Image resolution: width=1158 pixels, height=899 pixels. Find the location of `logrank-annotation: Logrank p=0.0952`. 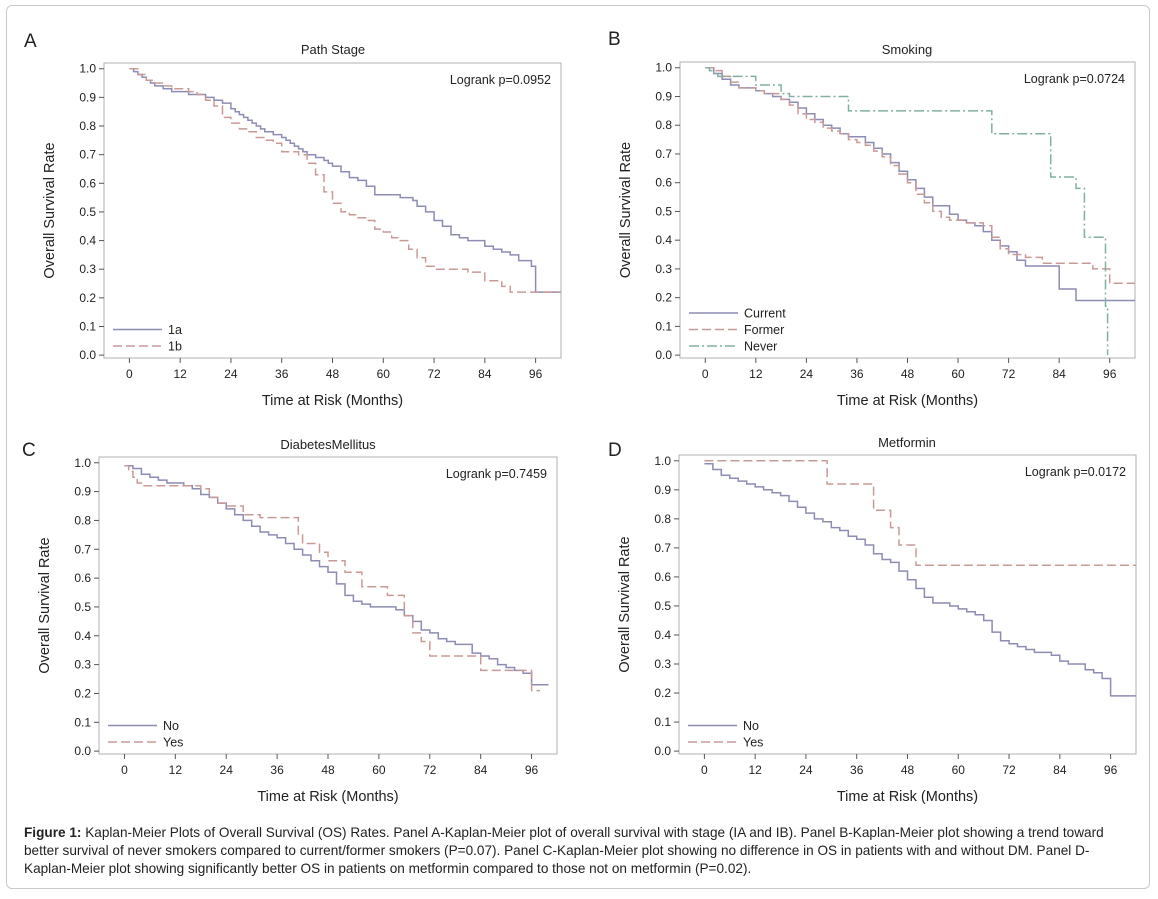

logrank-annotation: Logrank p=0.0952 is located at coordinates (500, 80).